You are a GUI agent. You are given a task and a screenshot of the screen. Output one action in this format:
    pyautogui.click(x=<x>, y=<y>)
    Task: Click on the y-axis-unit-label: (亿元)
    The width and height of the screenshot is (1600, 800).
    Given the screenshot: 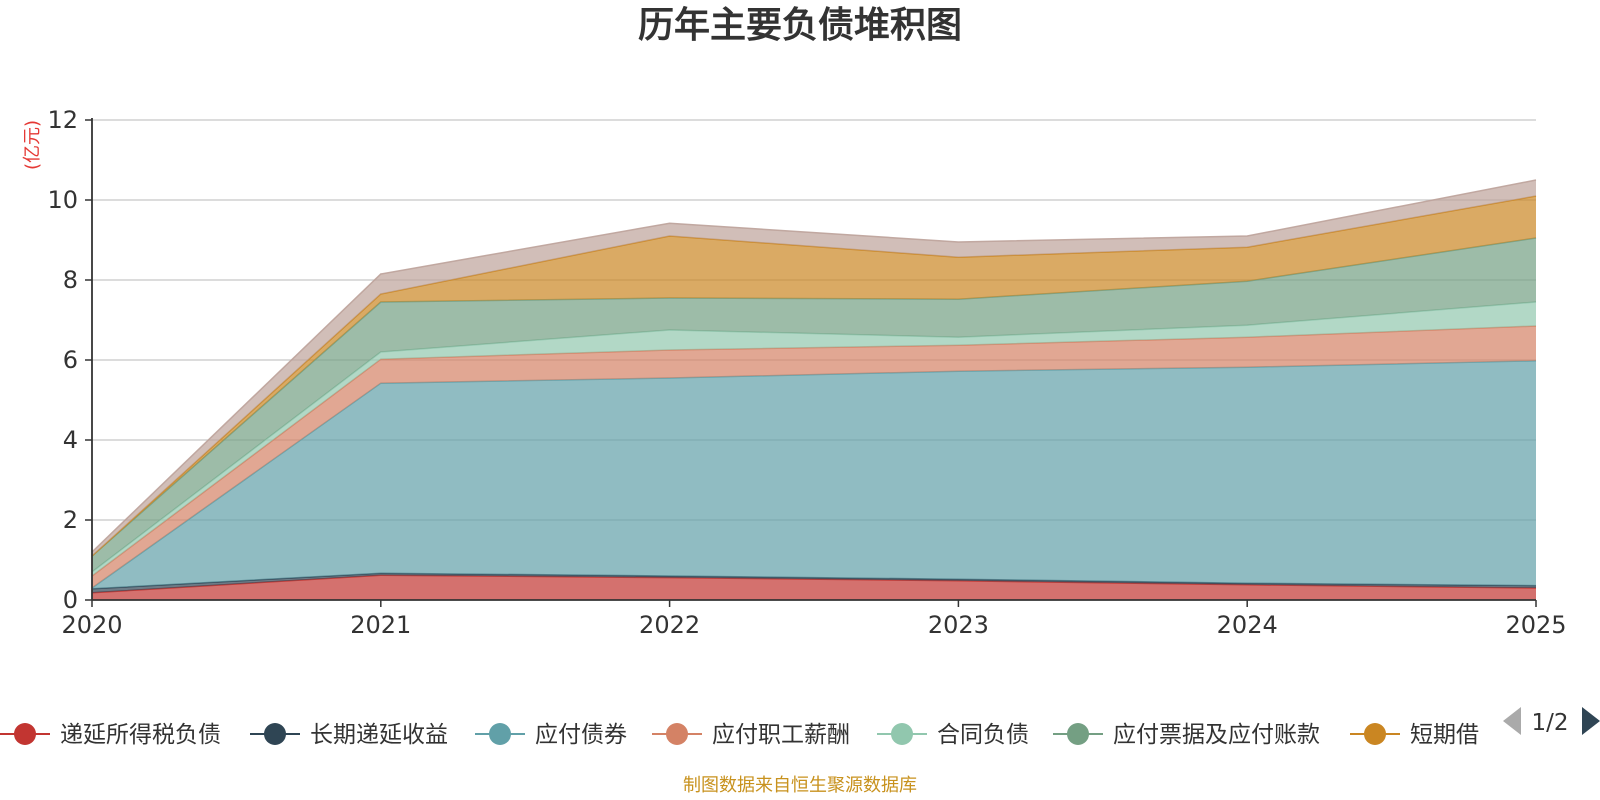 What is the action you would take?
    pyautogui.click(x=32, y=145)
    